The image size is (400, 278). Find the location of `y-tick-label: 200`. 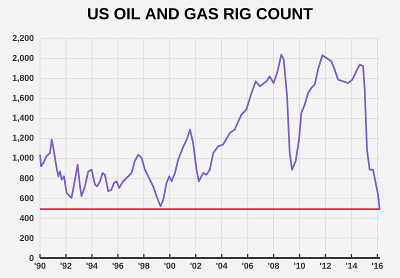

y-tick-label: 200 is located at coordinates (27, 238).